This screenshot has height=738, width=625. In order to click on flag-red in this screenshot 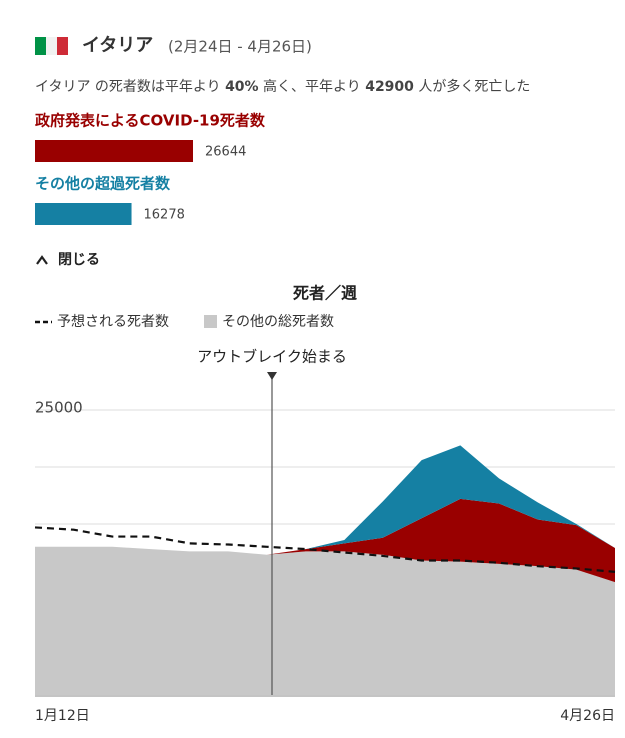, I will do `click(62, 46)`.